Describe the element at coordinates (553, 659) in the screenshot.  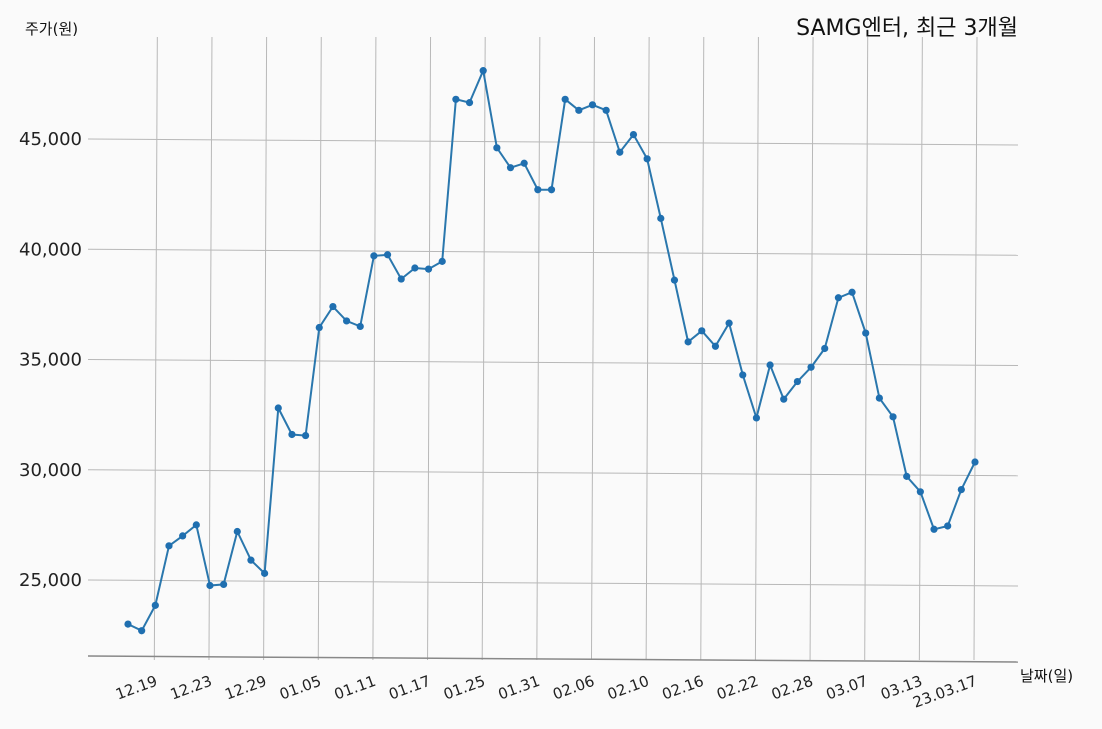
I see `x-axis-line` at that location.